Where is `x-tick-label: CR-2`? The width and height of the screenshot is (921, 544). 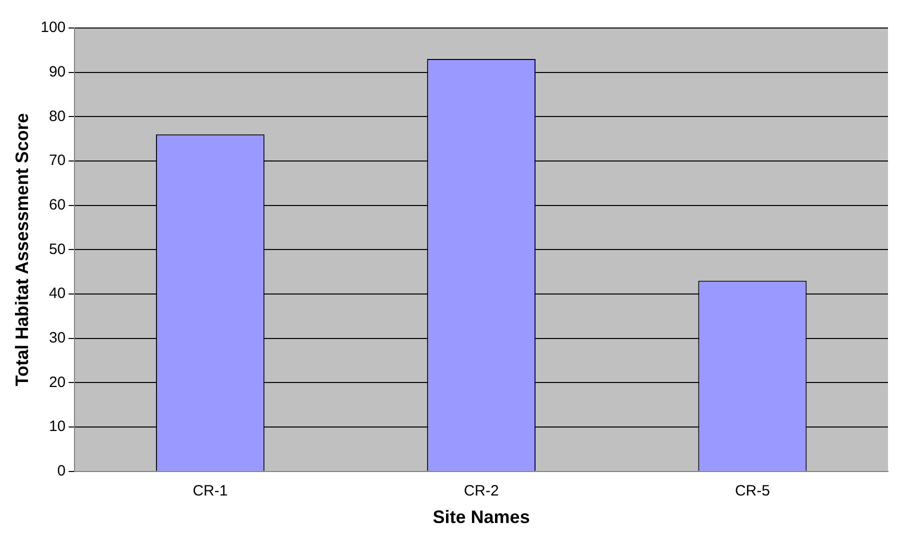
x-tick-label: CR-2 is located at coordinates (481, 491).